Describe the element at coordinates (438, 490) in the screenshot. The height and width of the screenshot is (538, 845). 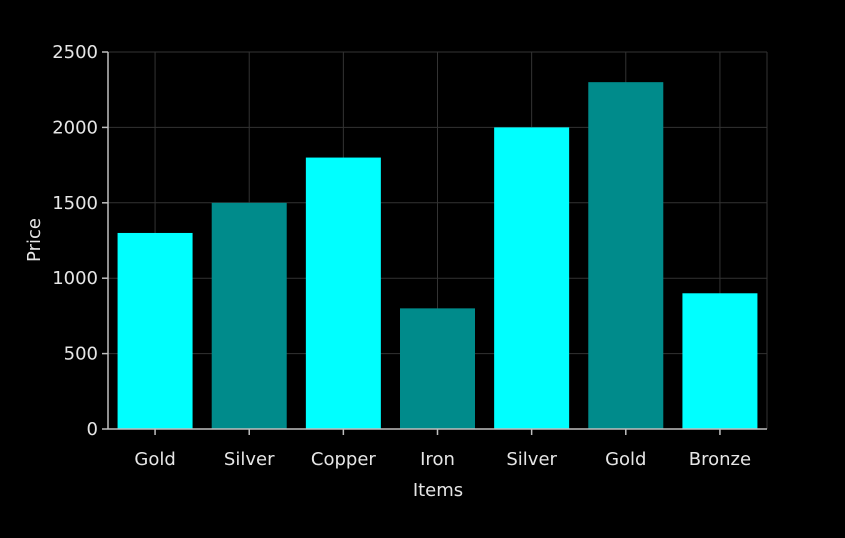
I see `x-axis-title: Items` at that location.